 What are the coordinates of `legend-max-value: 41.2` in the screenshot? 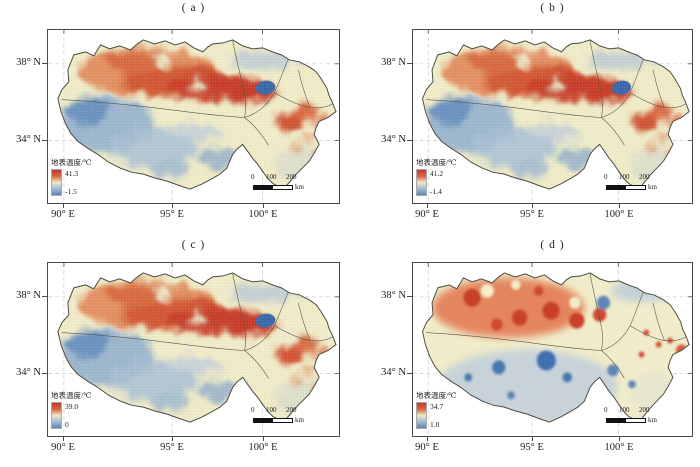 It's located at (437, 173).